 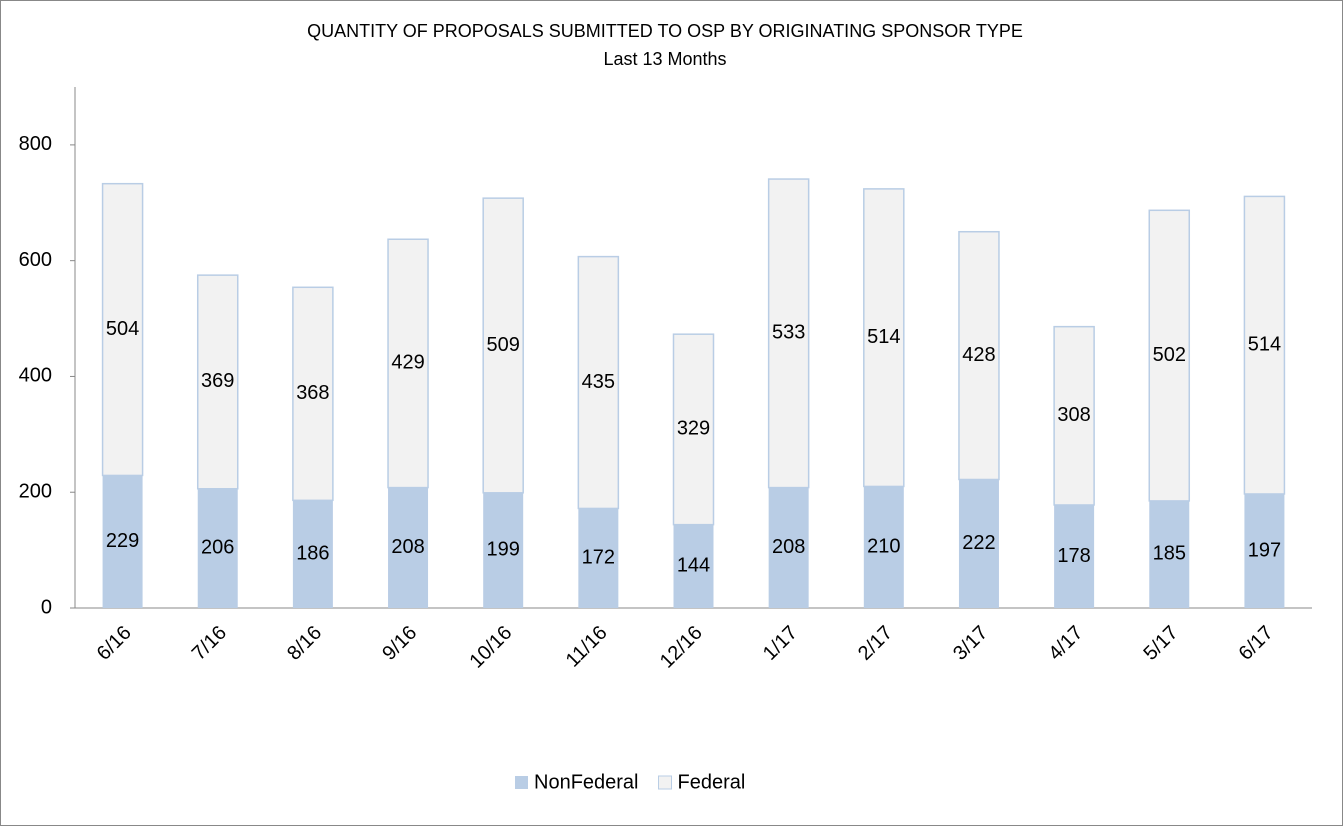 I want to click on data-label: 368, so click(x=312, y=393).